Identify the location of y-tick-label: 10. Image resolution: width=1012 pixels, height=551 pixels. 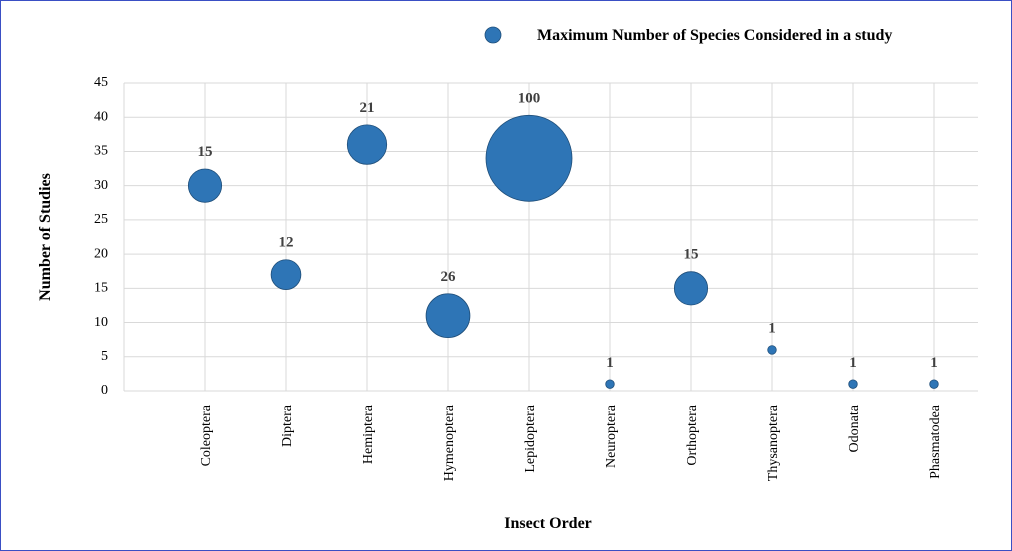
(101, 322).